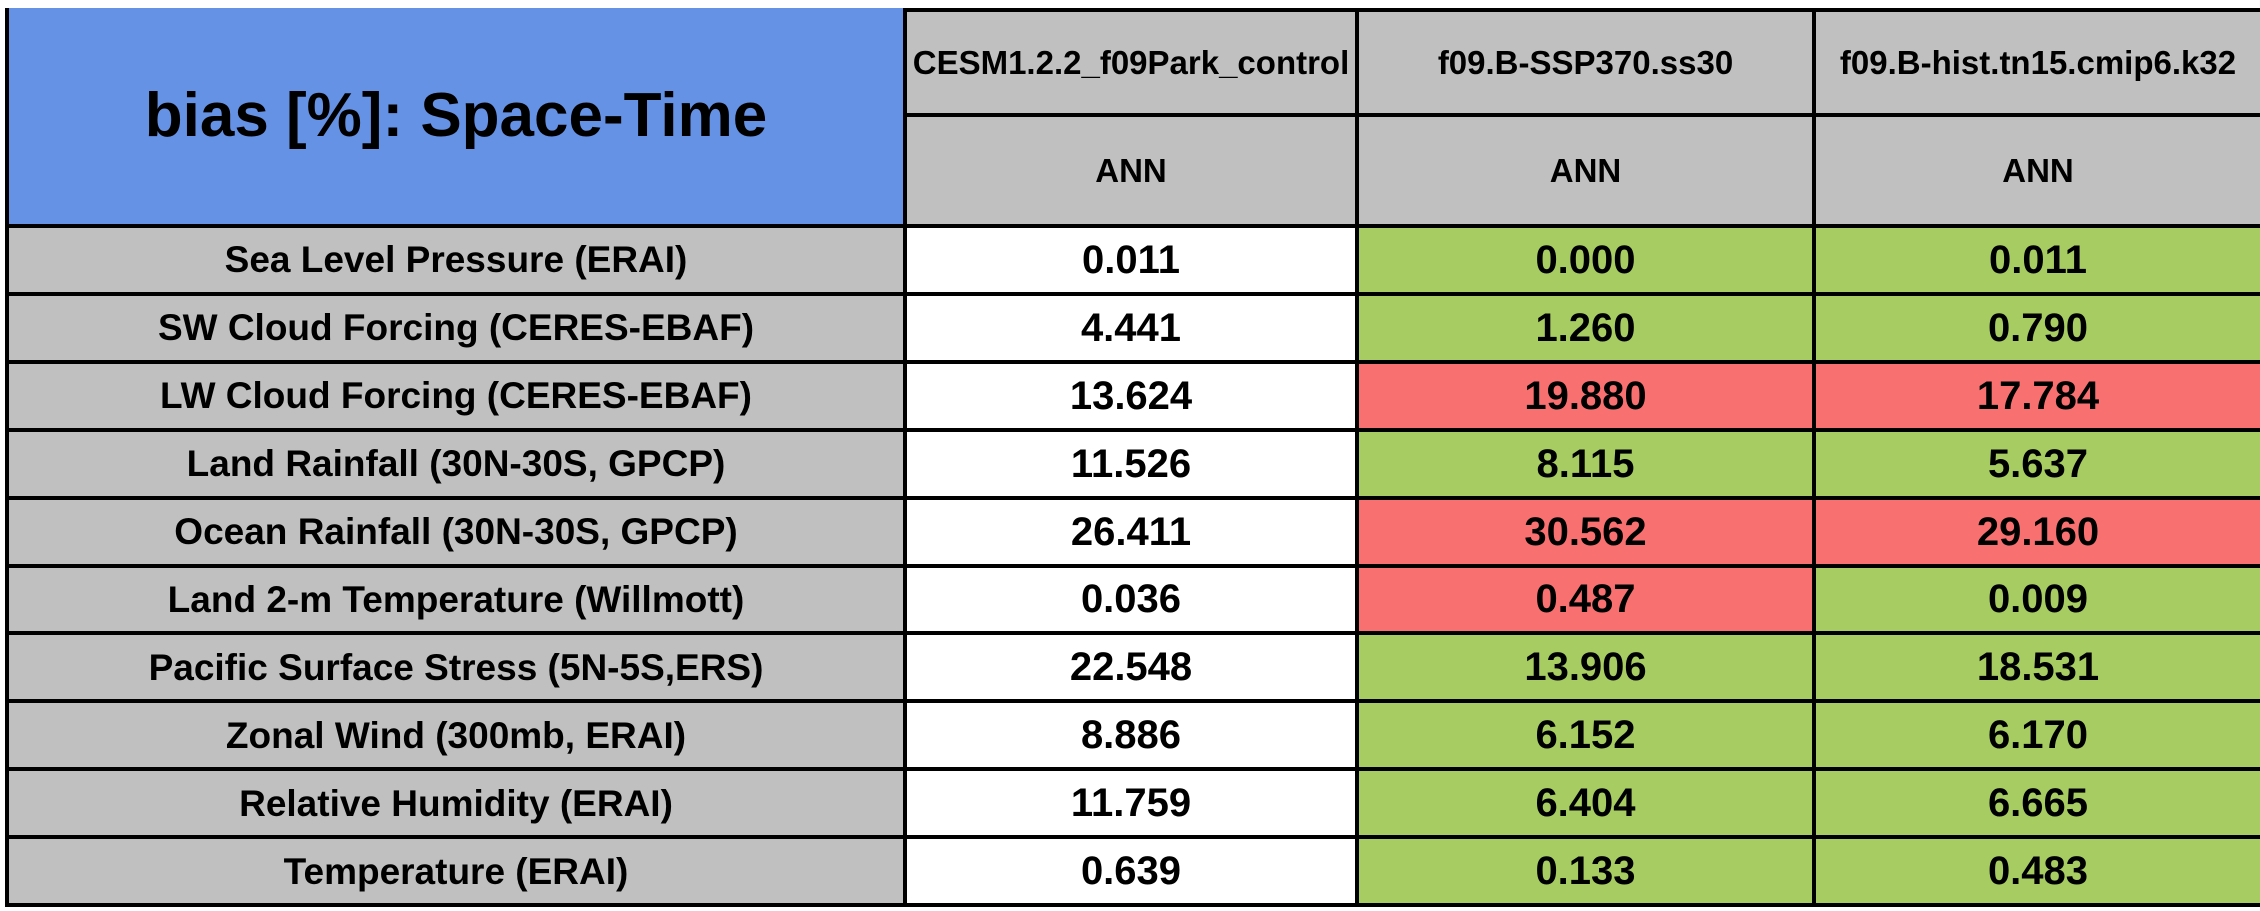 The image size is (2260, 911). What do you see at coordinates (2038, 873) in the screenshot?
I see `value-cell: 0.483` at bounding box center [2038, 873].